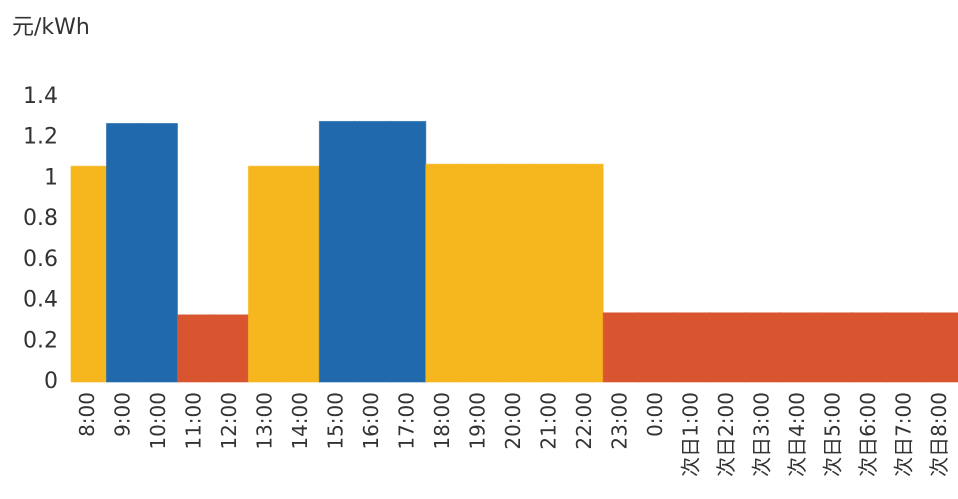  Describe the element at coordinates (371, 421) in the screenshot. I see `x-tick-label: 16:00` at that location.